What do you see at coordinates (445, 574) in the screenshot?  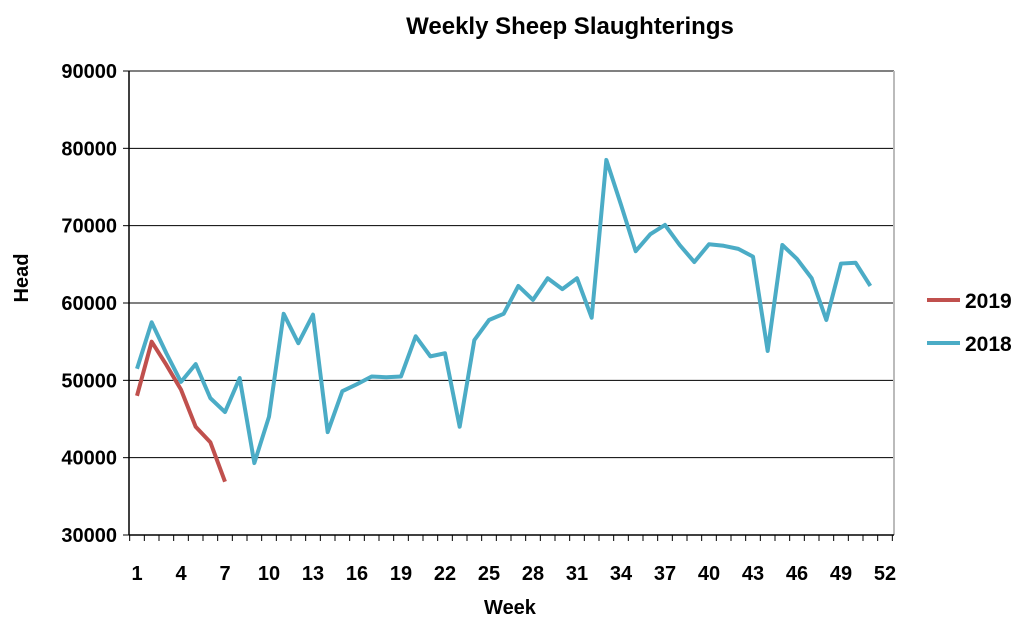 I see `x-tick-label: 22` at bounding box center [445, 574].